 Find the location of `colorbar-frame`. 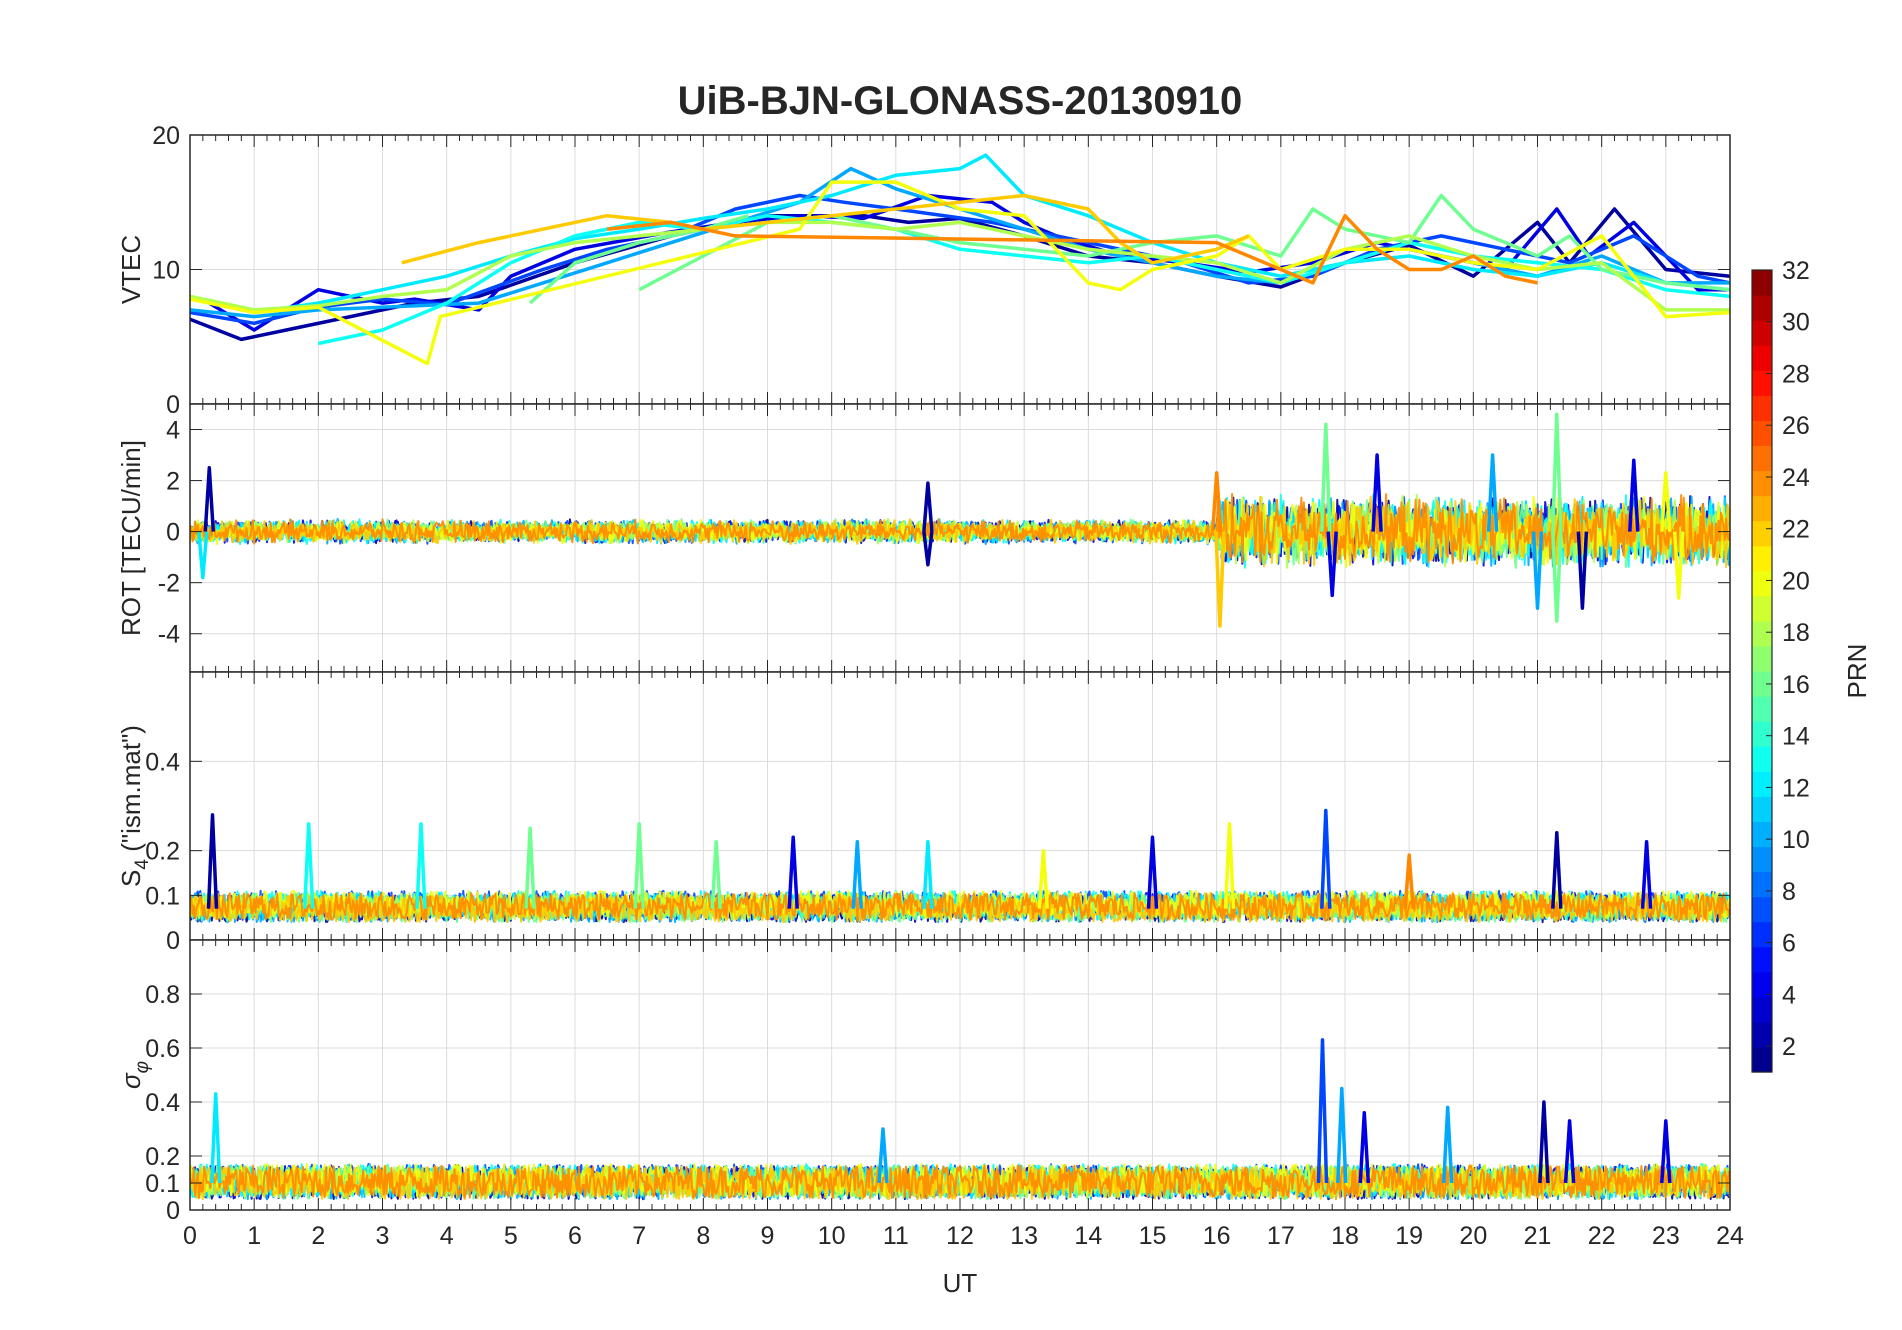

colorbar-frame is located at coordinates (1762, 671).